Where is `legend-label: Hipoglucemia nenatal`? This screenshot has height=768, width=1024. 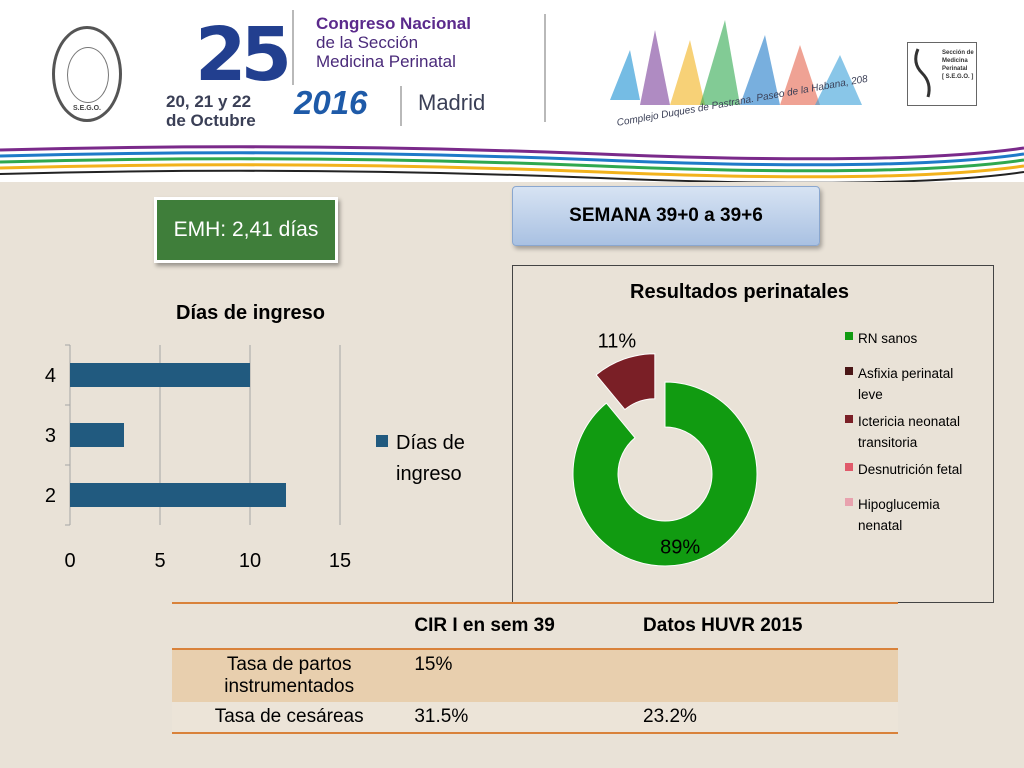 legend-label: Hipoglucemia nenatal is located at coordinates (899, 515).